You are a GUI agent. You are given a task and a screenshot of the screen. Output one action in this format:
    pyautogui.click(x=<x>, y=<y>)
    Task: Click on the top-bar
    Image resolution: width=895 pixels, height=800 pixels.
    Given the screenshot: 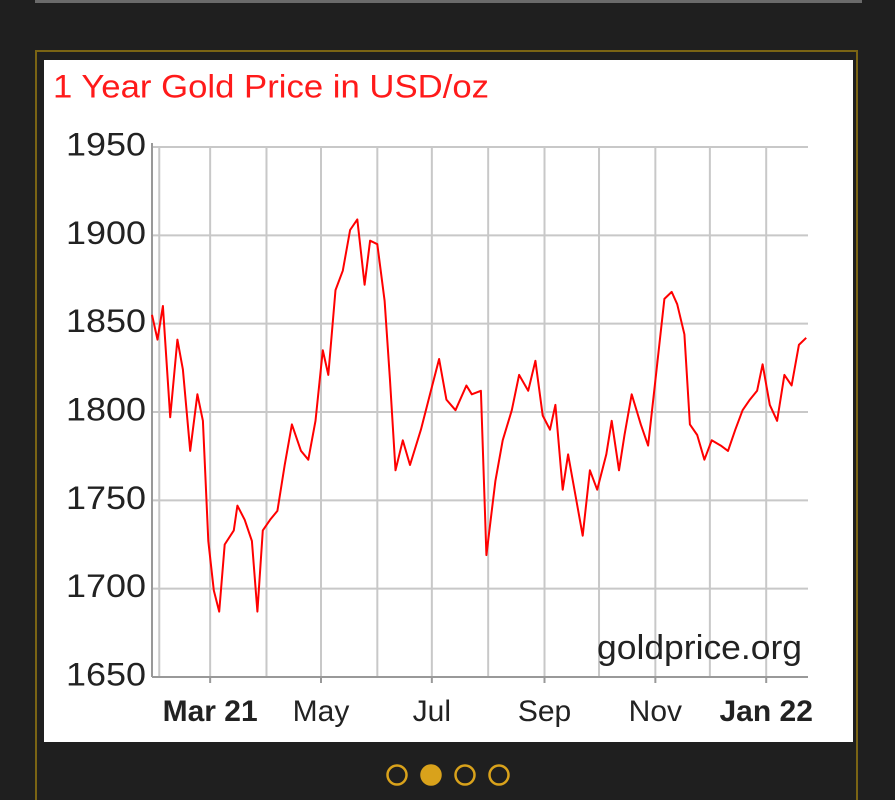 What is the action you would take?
    pyautogui.click(x=448, y=1)
    